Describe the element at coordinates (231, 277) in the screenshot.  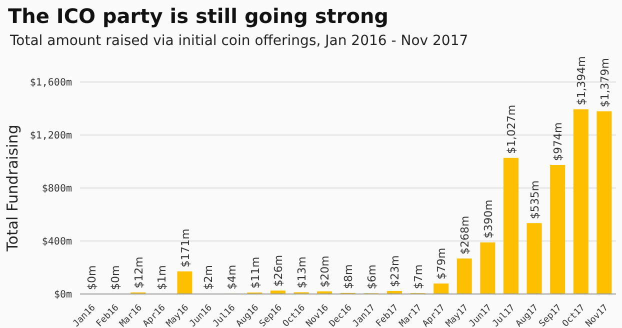
I see `data-label: $4m` at that location.